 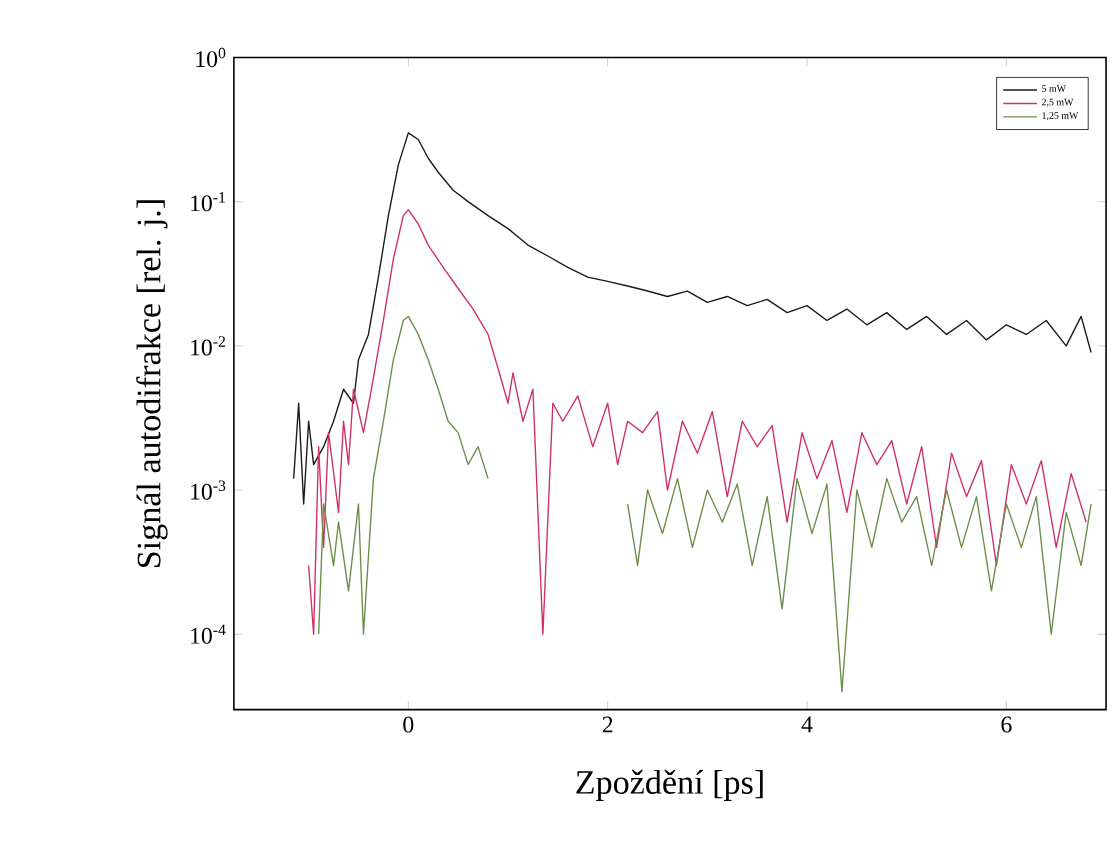 What do you see at coordinates (211, 57) in the screenshot?
I see `y-tick-label: 10$^{0}$` at bounding box center [211, 57].